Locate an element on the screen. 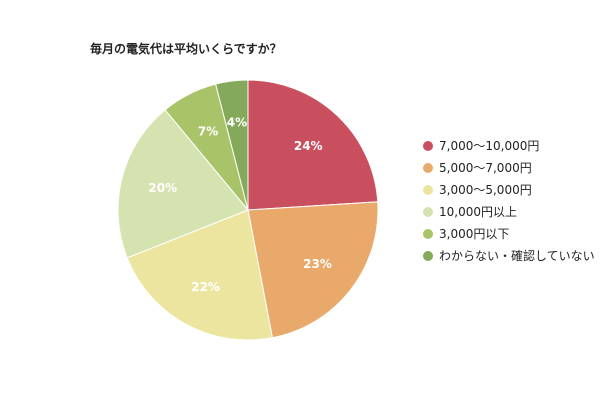 This screenshot has width=600, height=400. legend-item-5: わからない・確認していない is located at coordinates (510, 256).